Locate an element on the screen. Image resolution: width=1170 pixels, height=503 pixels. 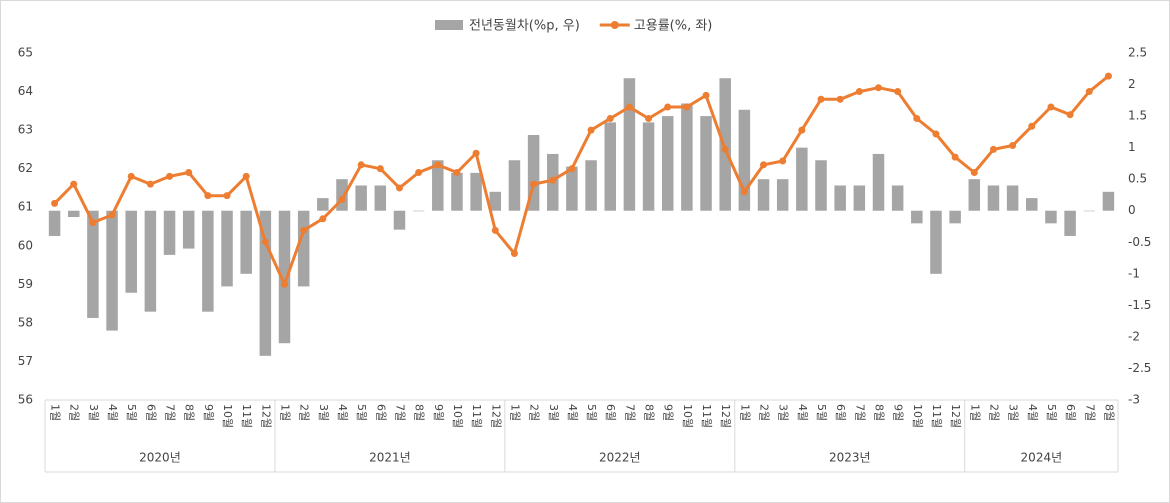
y2-tick-label: -2 is located at coordinates (1134, 336).